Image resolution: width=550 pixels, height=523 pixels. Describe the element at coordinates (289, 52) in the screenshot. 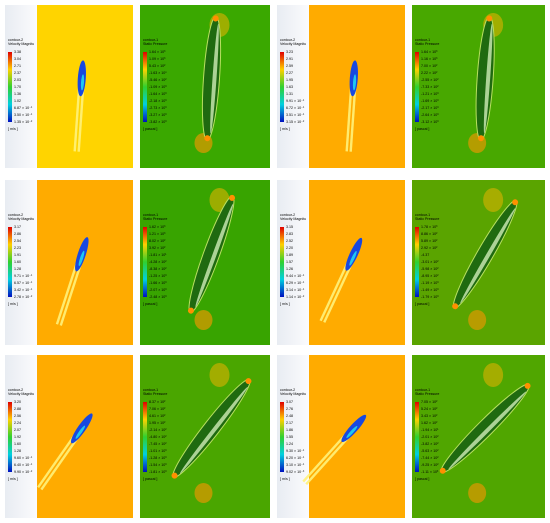

I see `legend-label: 3.23` at that location.